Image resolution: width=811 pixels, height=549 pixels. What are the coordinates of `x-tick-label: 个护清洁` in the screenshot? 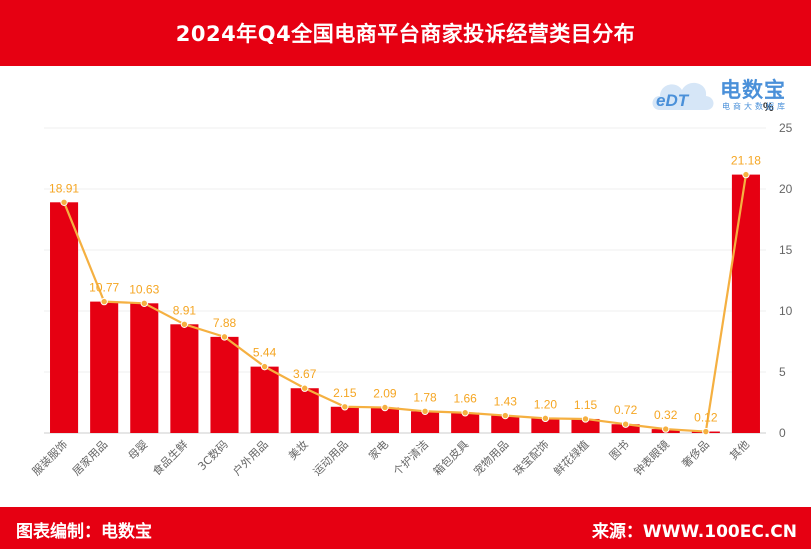 It's located at (410, 457).